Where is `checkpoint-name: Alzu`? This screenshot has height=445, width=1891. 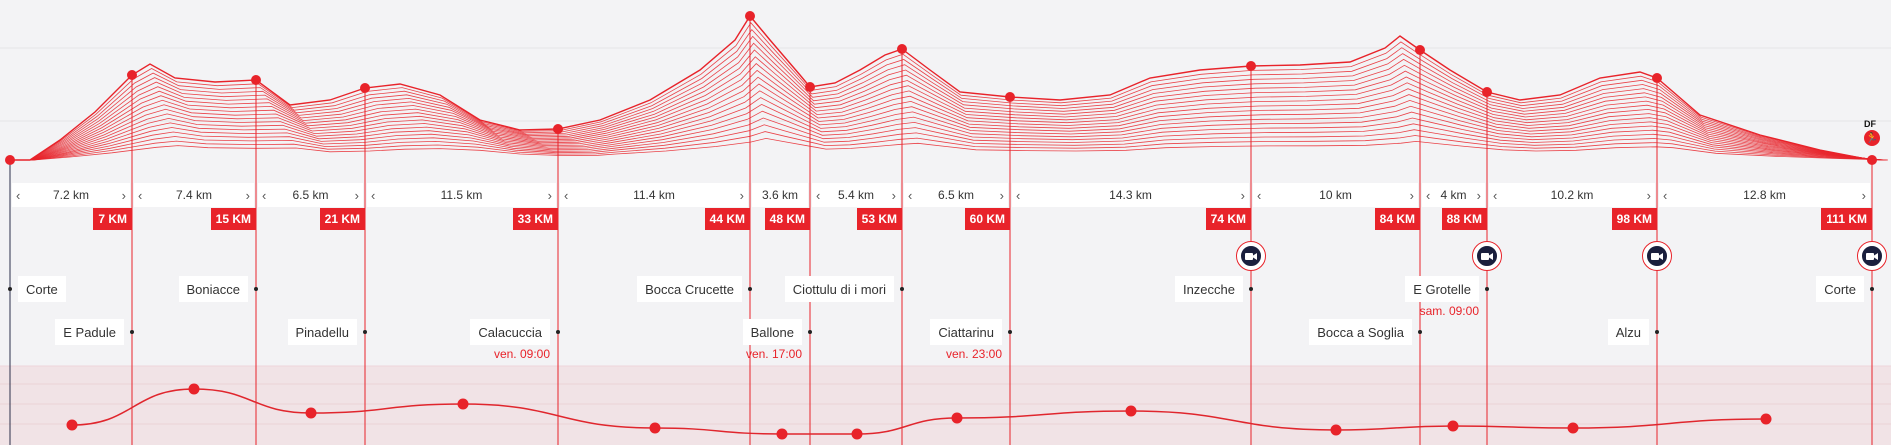
checkpoint-name: Alzu is located at coordinates (1628, 332).